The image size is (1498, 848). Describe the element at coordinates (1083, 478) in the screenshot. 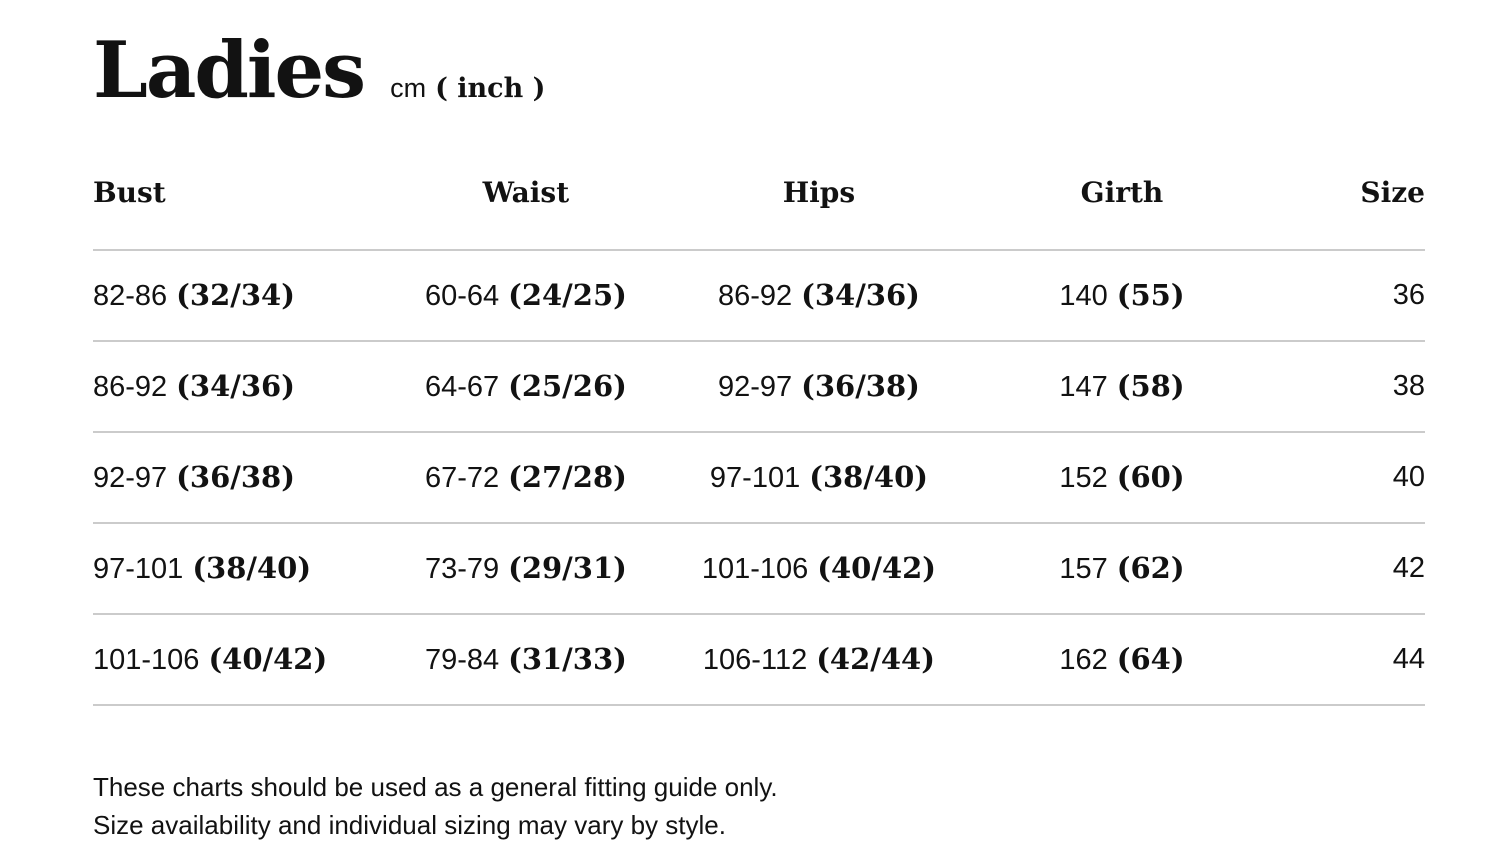

I see `girth-cm-value: 152` at that location.